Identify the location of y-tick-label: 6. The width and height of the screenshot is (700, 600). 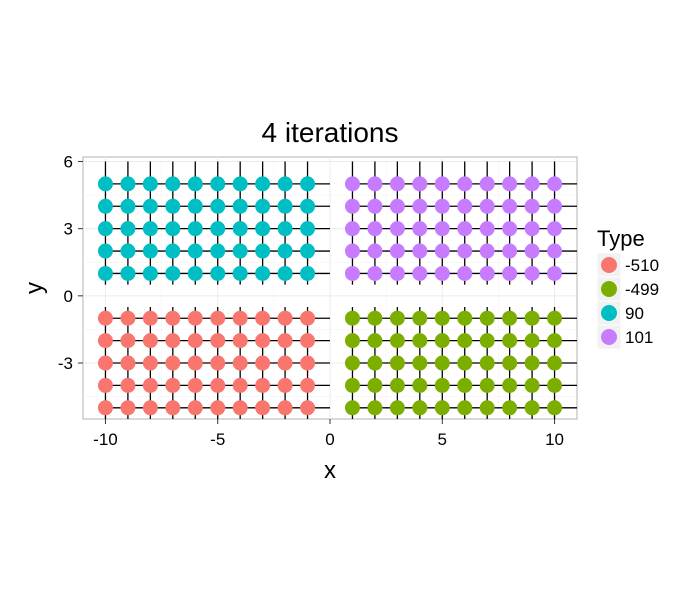
(68, 161).